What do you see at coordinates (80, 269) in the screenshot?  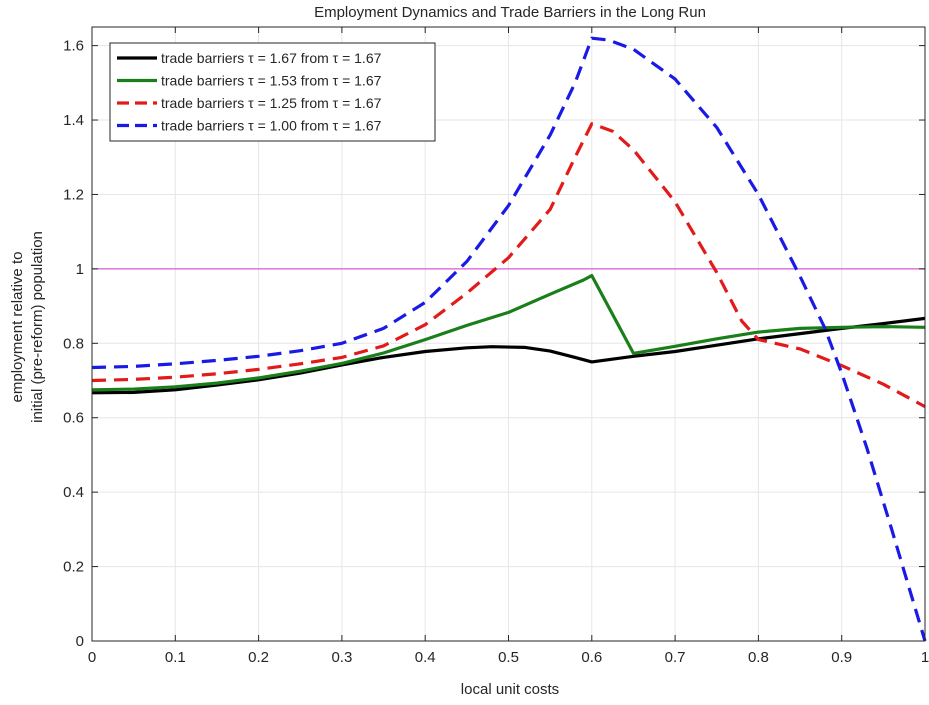 I see `y-tick-label: 1` at bounding box center [80, 269].